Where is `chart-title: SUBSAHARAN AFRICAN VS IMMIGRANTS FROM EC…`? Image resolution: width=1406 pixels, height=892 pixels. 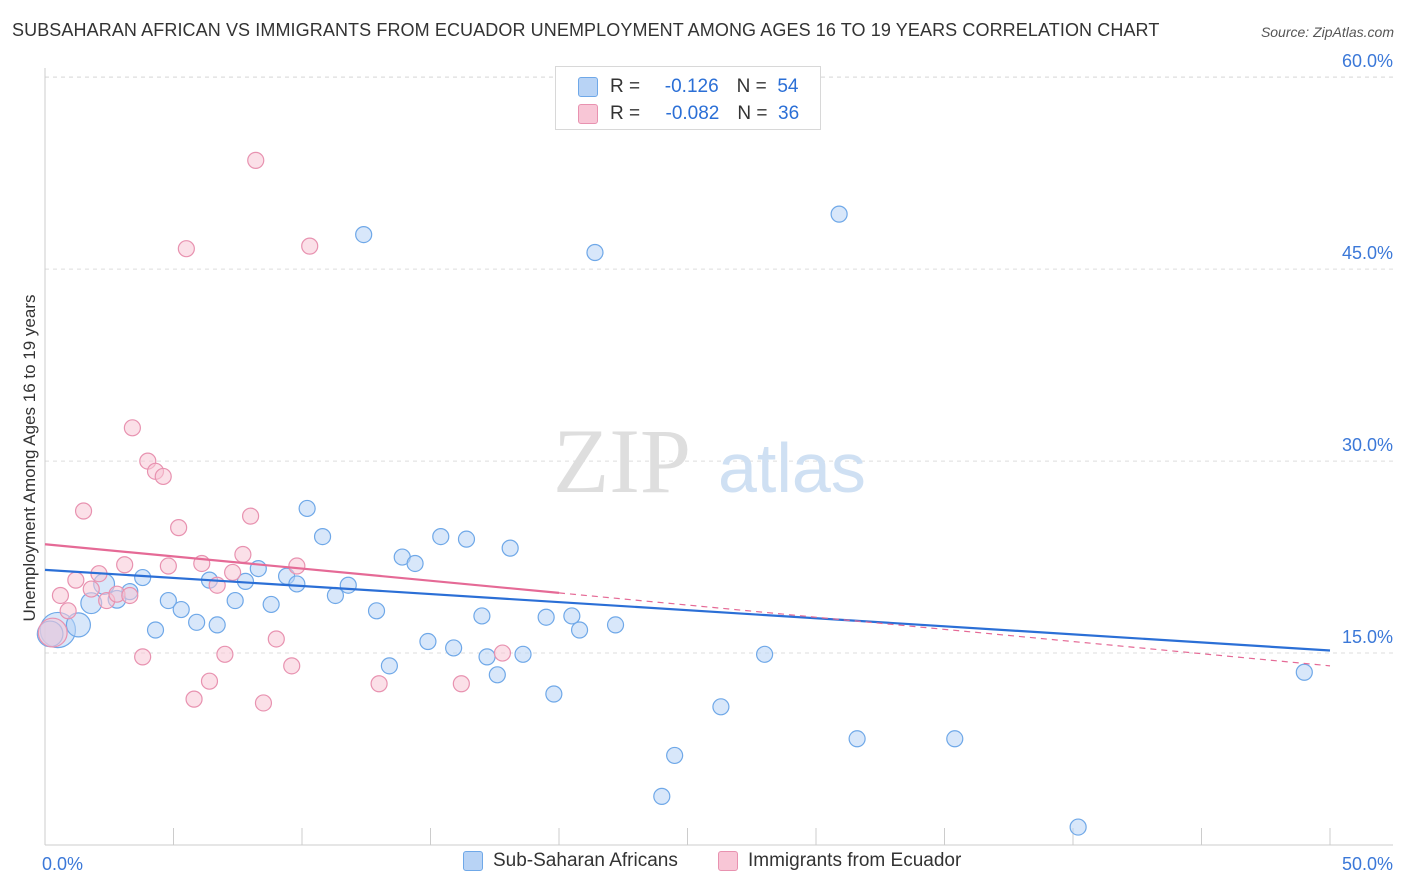
chart-title: SUBSAHARAN AFRICAN VS IMMIGRANTS FROM EC… is located at coordinates (586, 30).